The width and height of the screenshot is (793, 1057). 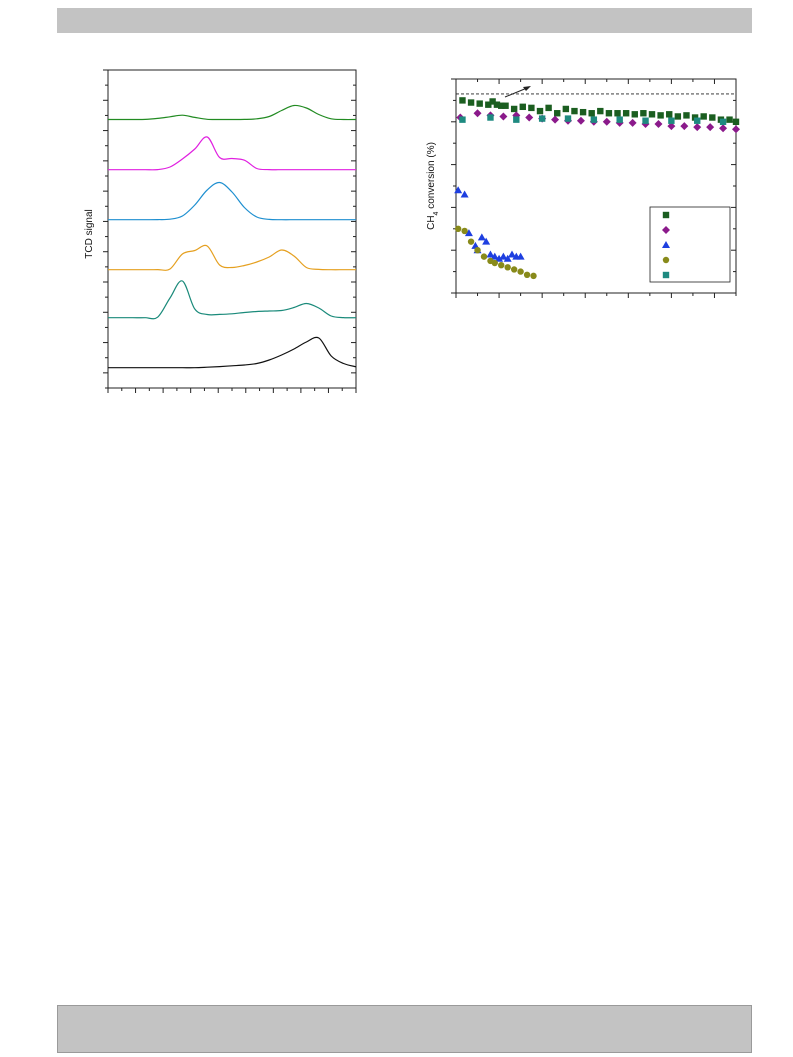 What do you see at coordinates (89, 233) in the screenshot?
I see `tpr-ylabel: TCD signal` at bounding box center [89, 233].